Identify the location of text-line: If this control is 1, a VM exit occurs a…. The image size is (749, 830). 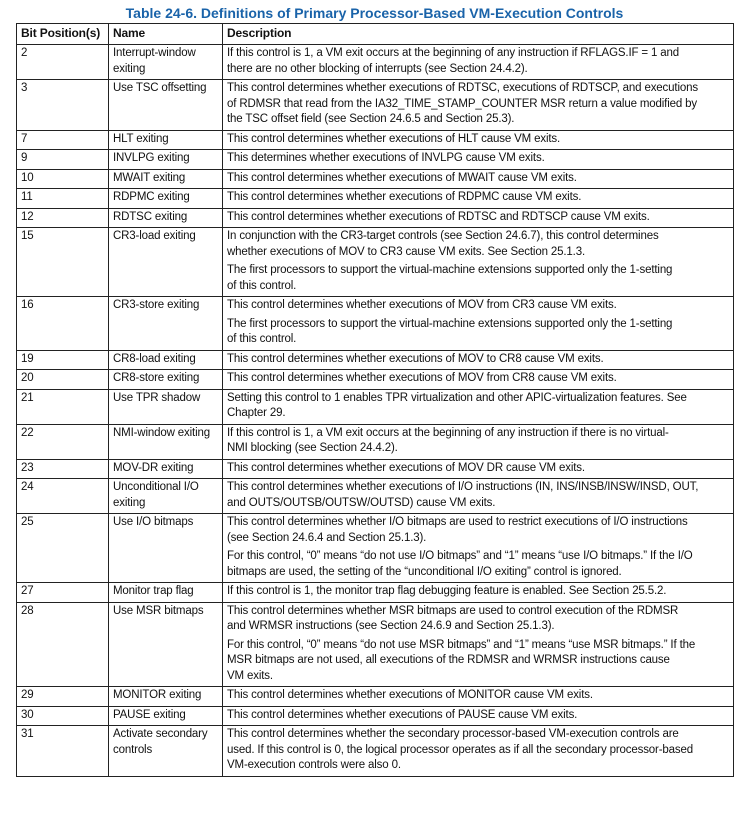
(453, 53).